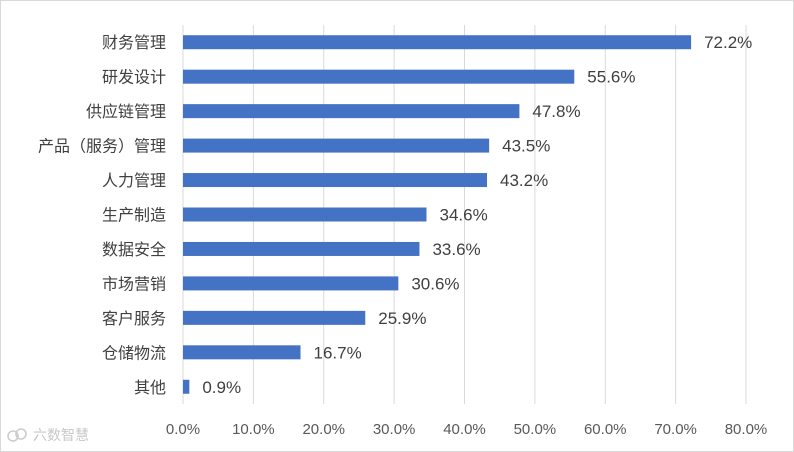 This screenshot has width=794, height=452. I want to click on data-label: 43.5%, so click(526, 146).